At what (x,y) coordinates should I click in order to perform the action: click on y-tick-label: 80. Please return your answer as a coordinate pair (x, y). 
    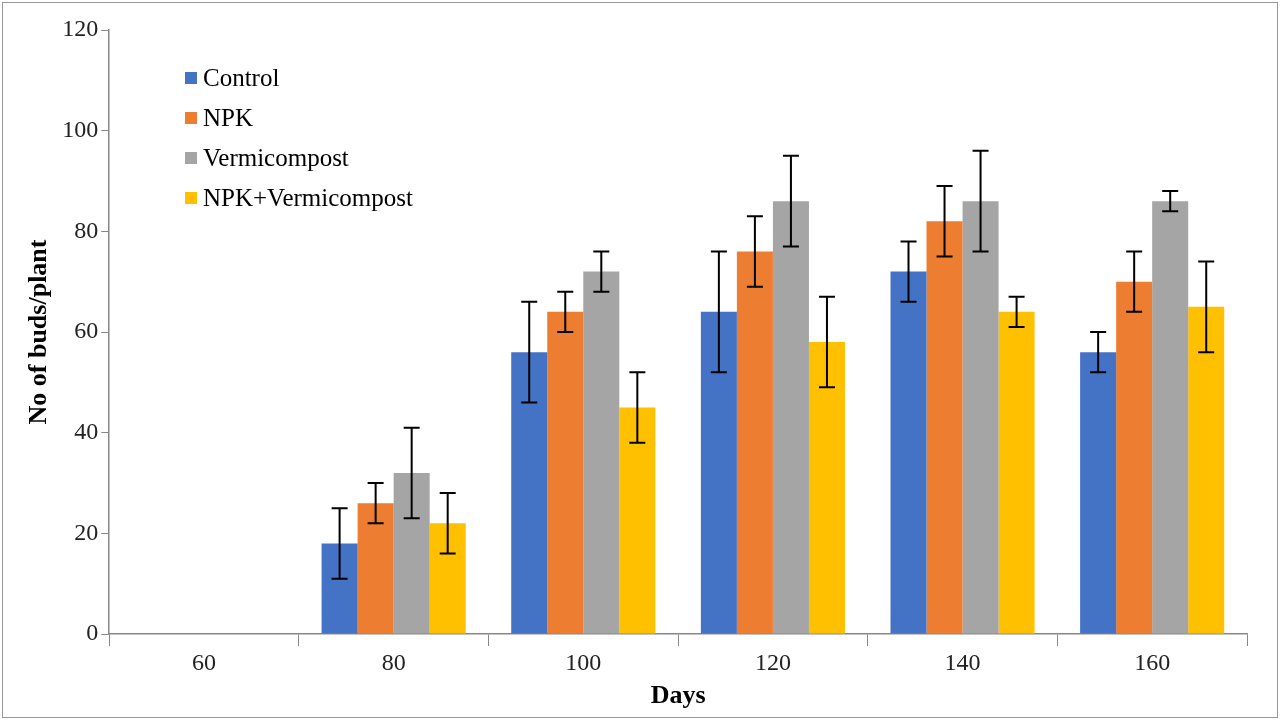
    Looking at the image, I should click on (86, 229).